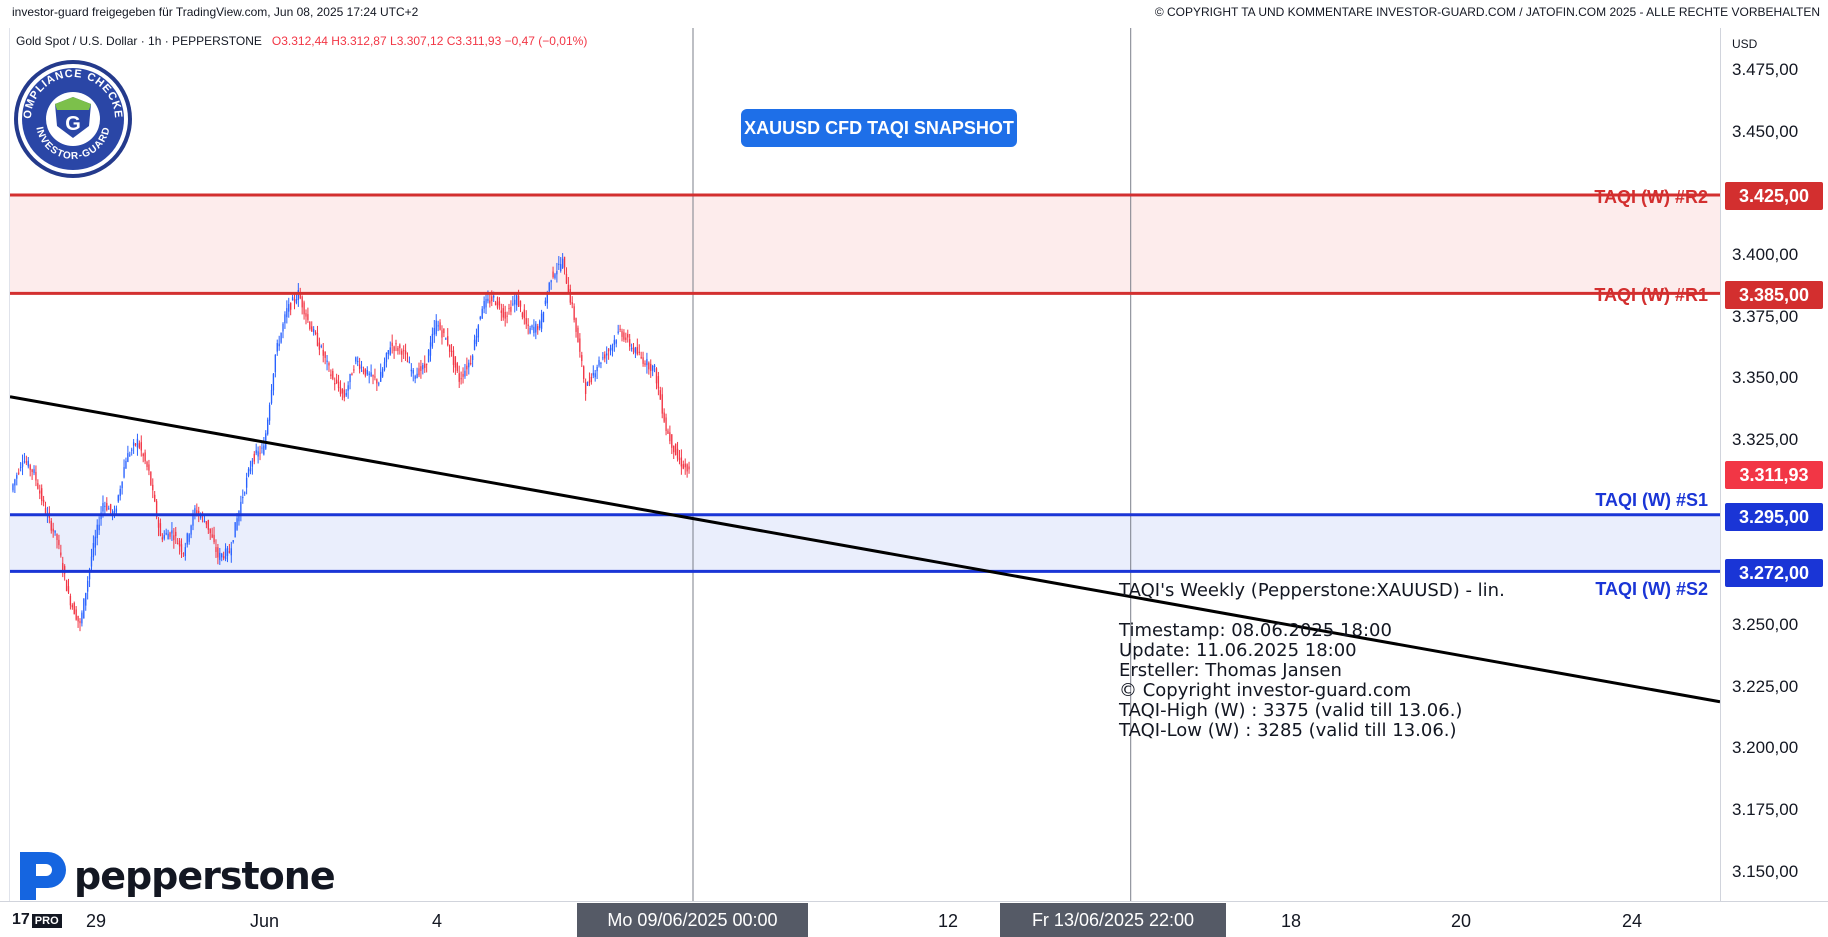 This screenshot has height=937, width=1828. What do you see at coordinates (417, 41) in the screenshot?
I see `ohlc-low: L3.307,12` at bounding box center [417, 41].